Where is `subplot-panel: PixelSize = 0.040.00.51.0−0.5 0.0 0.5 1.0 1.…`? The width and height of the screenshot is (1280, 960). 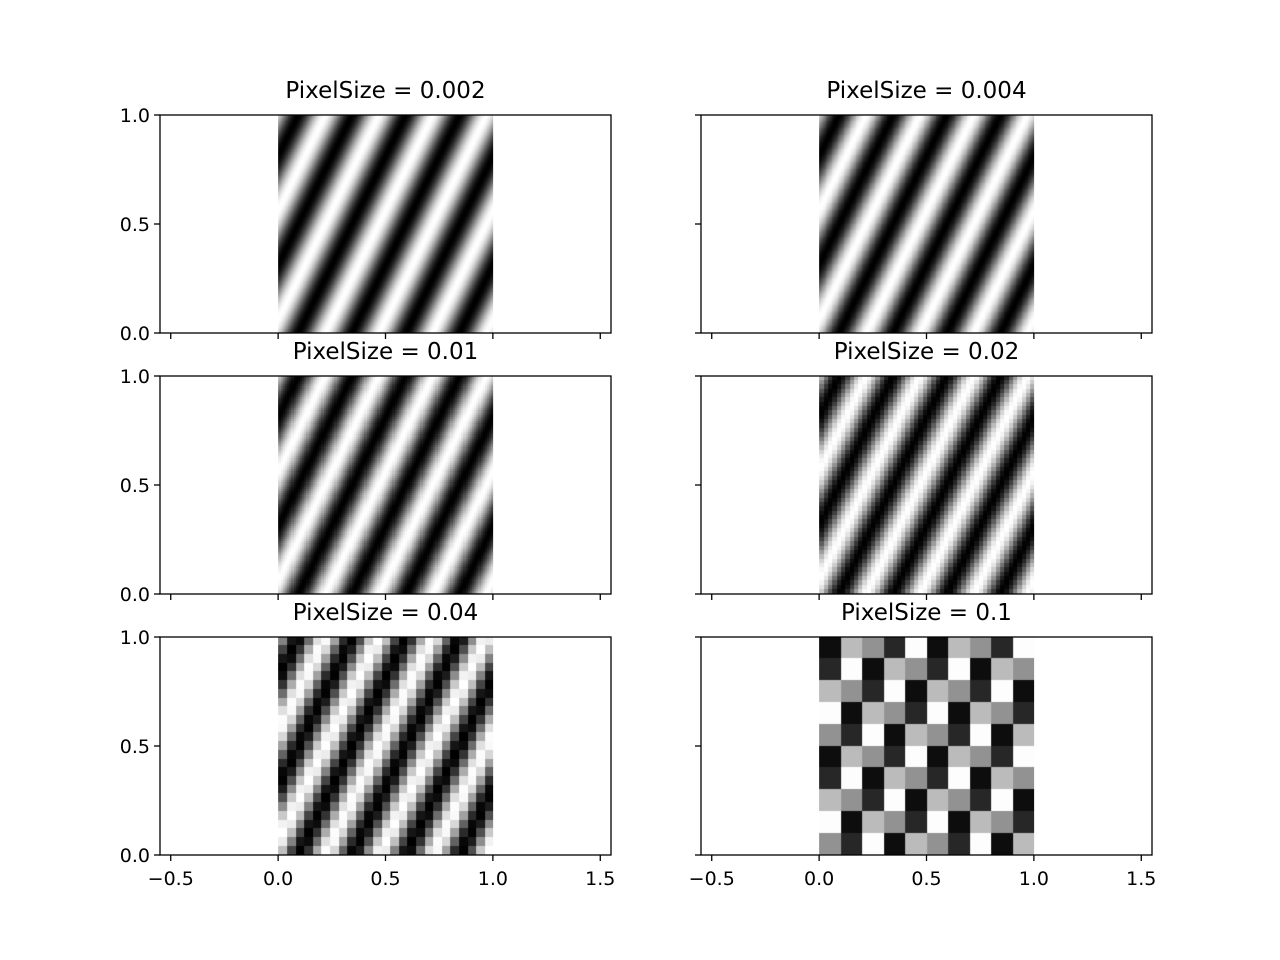
subplot-panel: PixelSize = 0.040.00.51.0−0.5 0.0 0.5 1.0 1.… is located at coordinates (368, 745).